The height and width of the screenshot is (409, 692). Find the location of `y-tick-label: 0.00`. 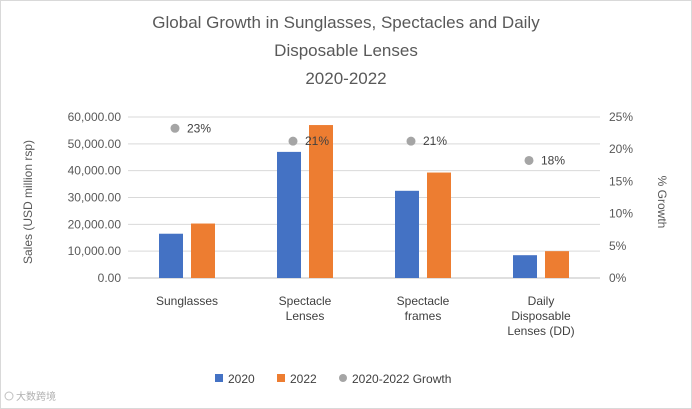

y-tick-label: 0.00 is located at coordinates (110, 278).